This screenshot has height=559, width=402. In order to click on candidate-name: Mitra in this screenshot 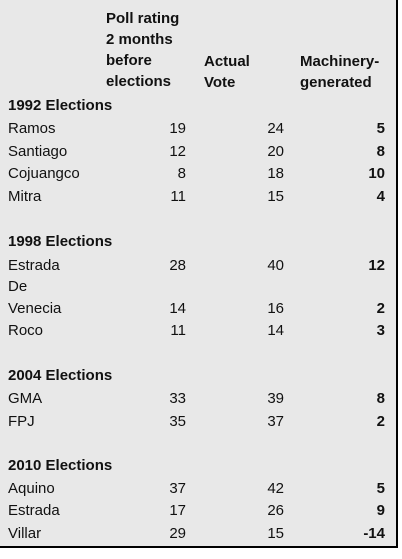, I will do `click(25, 196)`.